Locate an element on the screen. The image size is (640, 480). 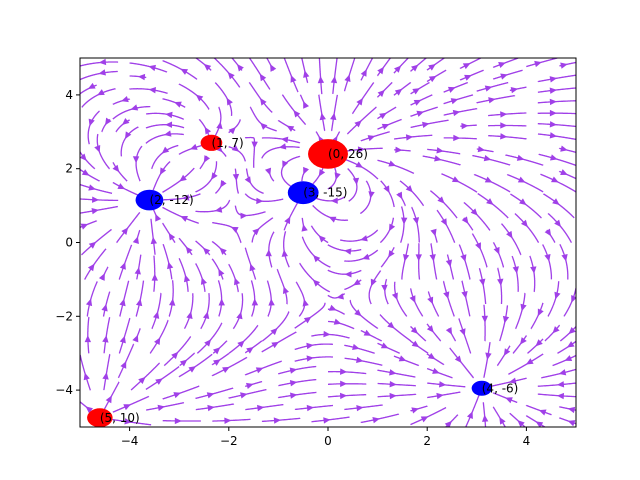
x-tick-label: 2 is located at coordinates (427, 441).